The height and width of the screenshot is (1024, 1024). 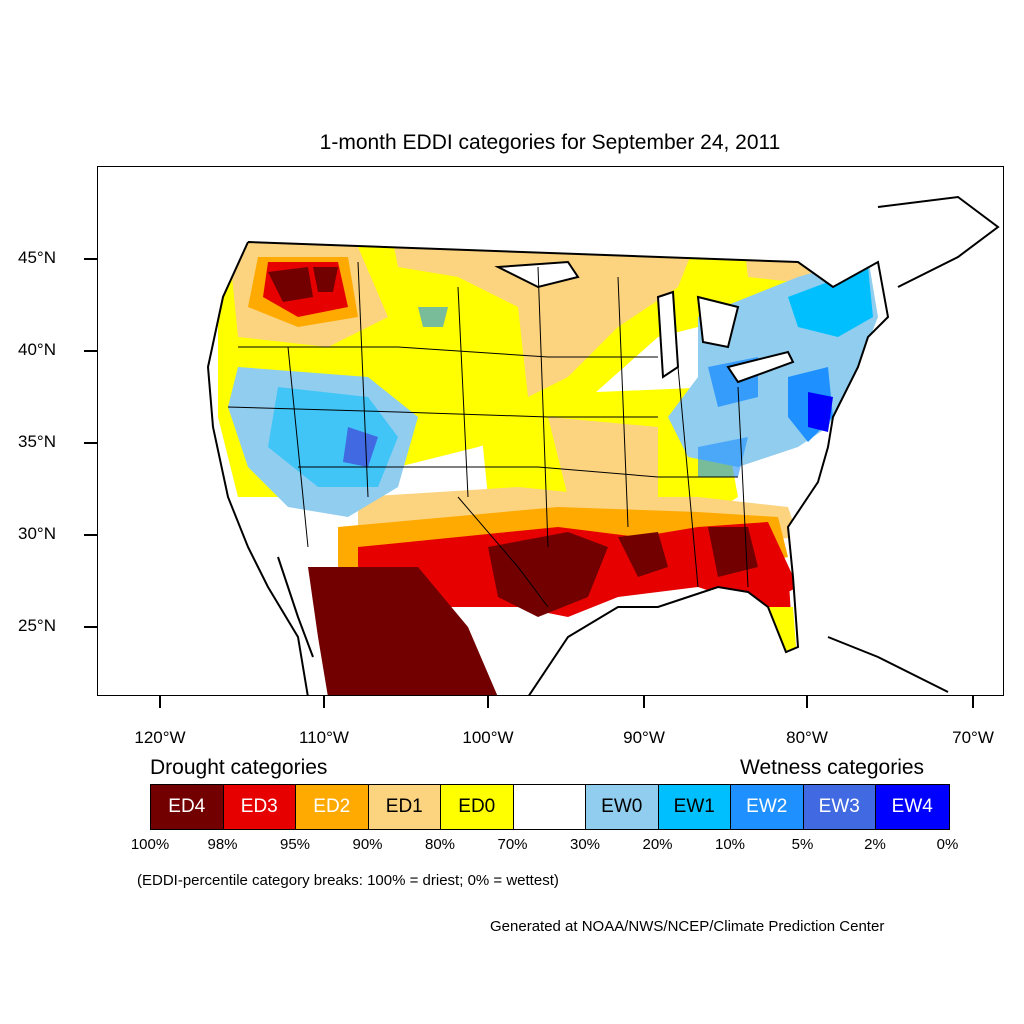 I want to click on lat-label: 30°N, so click(x=37, y=533).